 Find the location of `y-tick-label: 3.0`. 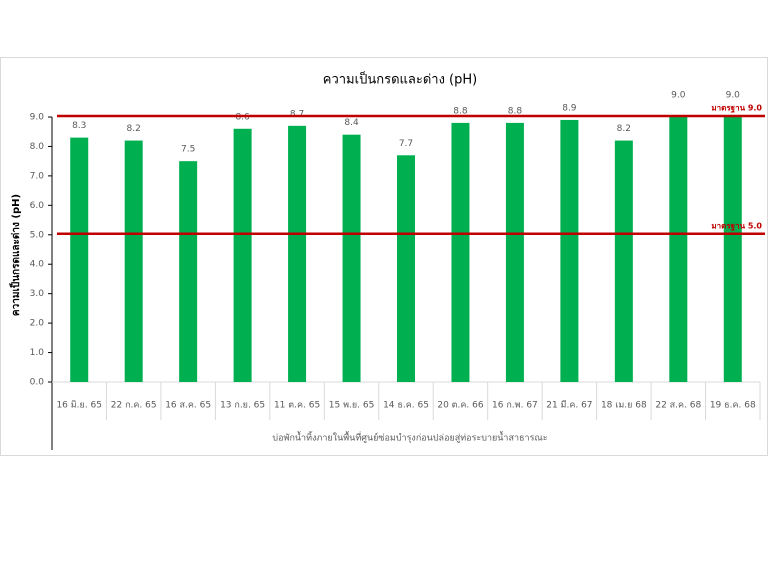

y-tick-label: 3.0 is located at coordinates (37, 294).